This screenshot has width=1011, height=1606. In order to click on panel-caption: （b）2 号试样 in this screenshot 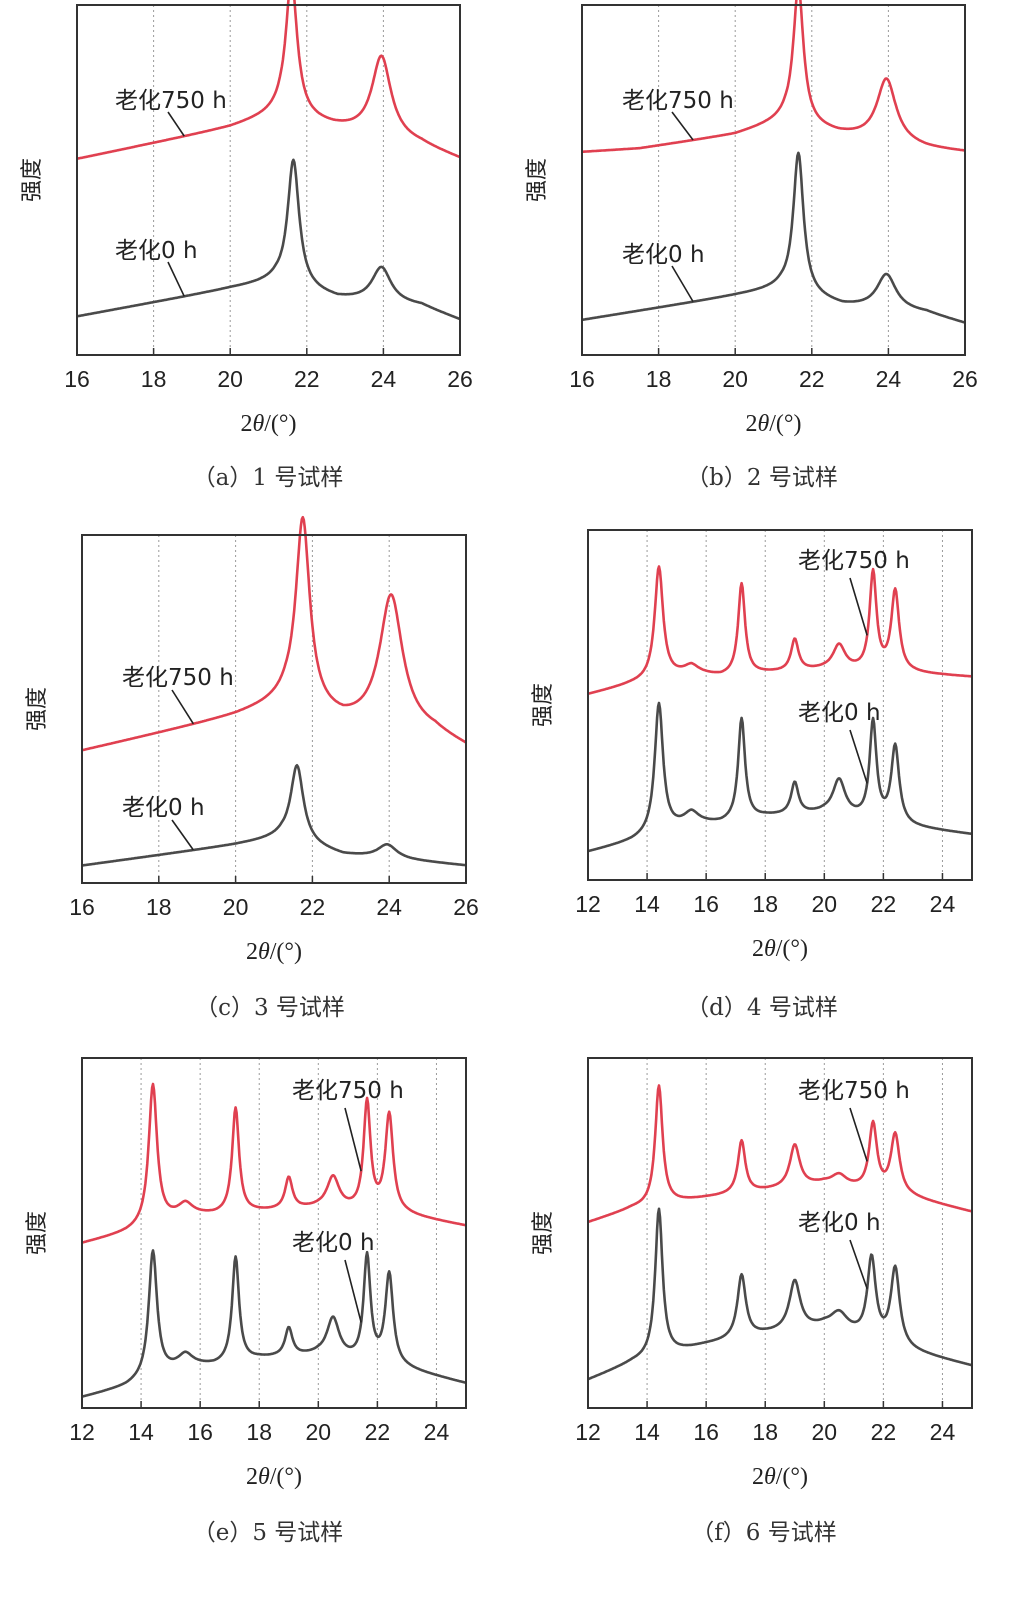, I will do `click(762, 478)`.